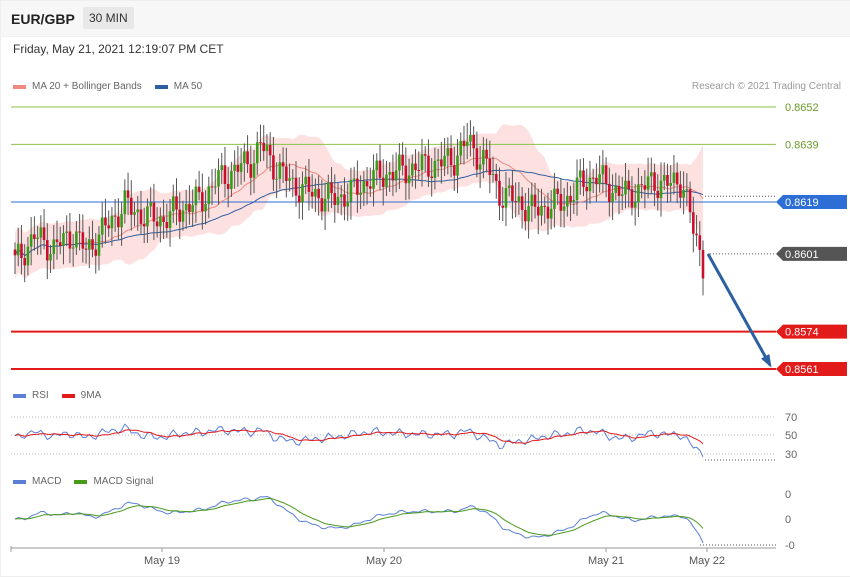  I want to click on macd-tick-0: 0, so click(788, 495).